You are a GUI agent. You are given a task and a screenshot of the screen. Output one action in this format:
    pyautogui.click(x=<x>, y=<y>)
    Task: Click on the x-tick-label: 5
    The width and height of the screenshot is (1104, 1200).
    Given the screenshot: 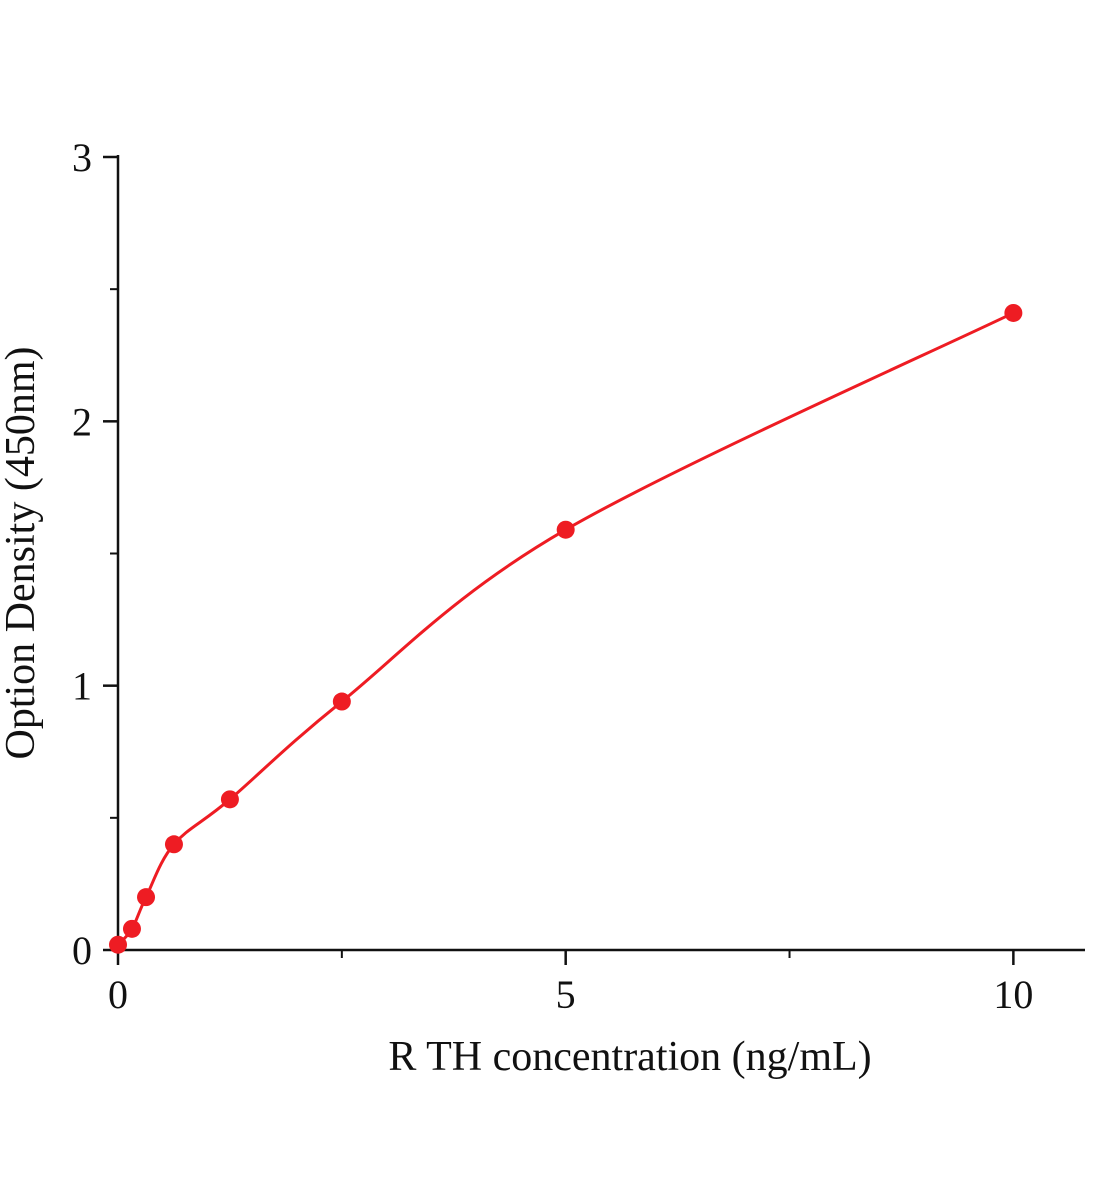 What is the action you would take?
    pyautogui.click(x=566, y=994)
    